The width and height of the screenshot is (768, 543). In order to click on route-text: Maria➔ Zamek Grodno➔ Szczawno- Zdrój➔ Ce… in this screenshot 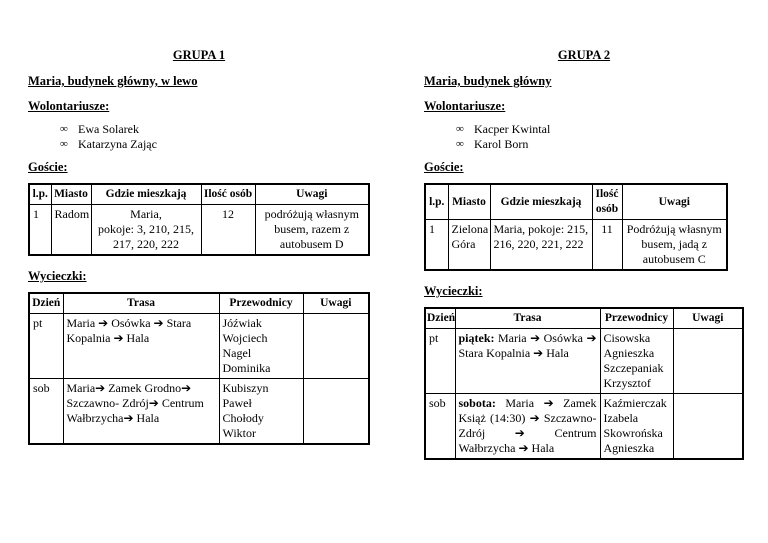, I will do `click(135, 403)`.